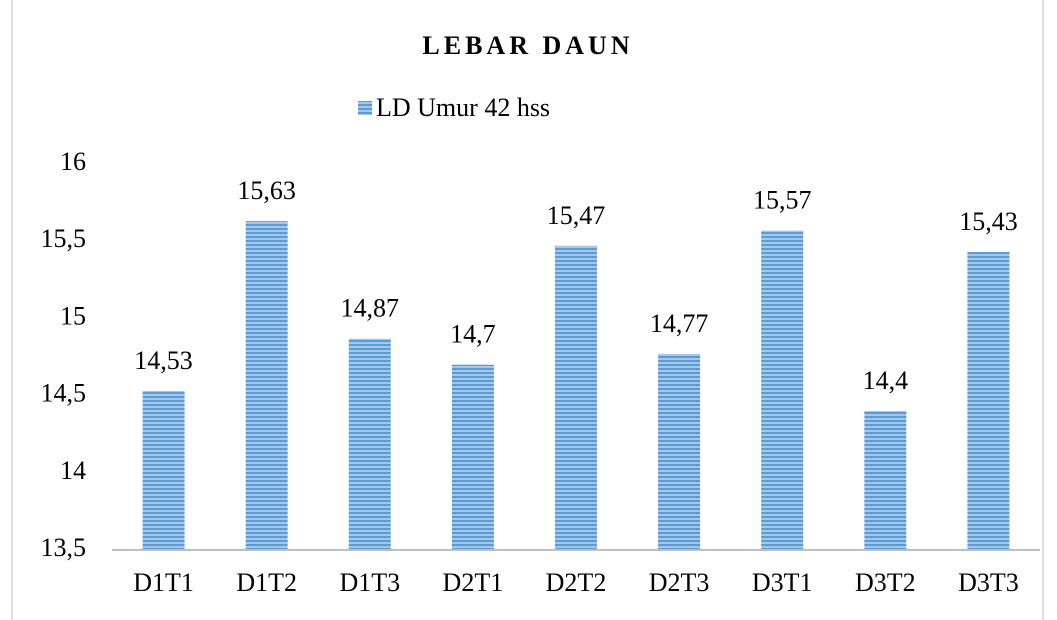 This screenshot has width=1057, height=620. I want to click on legend-label: LD Umur 42 hss, so click(463, 107).